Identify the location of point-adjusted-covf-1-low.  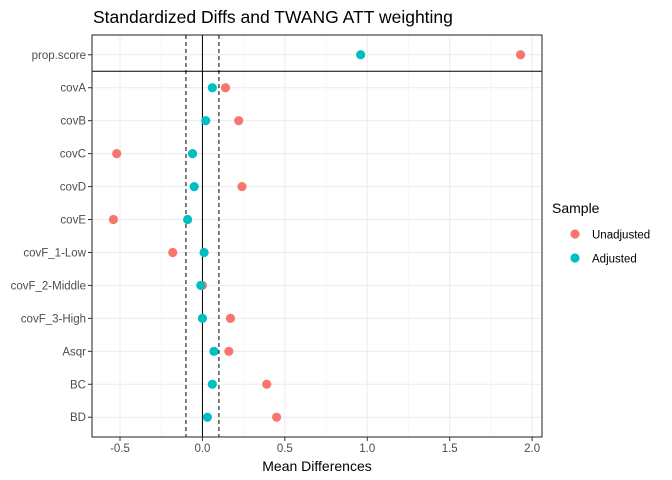
(204, 252).